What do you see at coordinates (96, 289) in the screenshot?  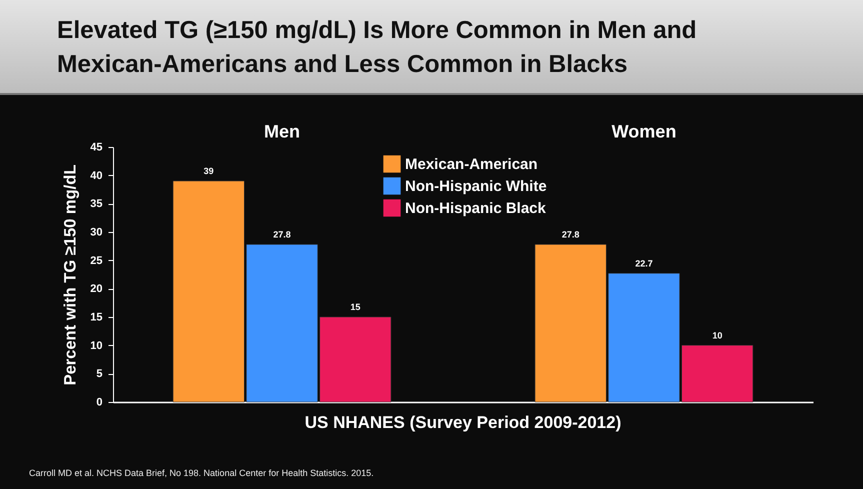 I see `y-tick-label: 20` at bounding box center [96, 289].